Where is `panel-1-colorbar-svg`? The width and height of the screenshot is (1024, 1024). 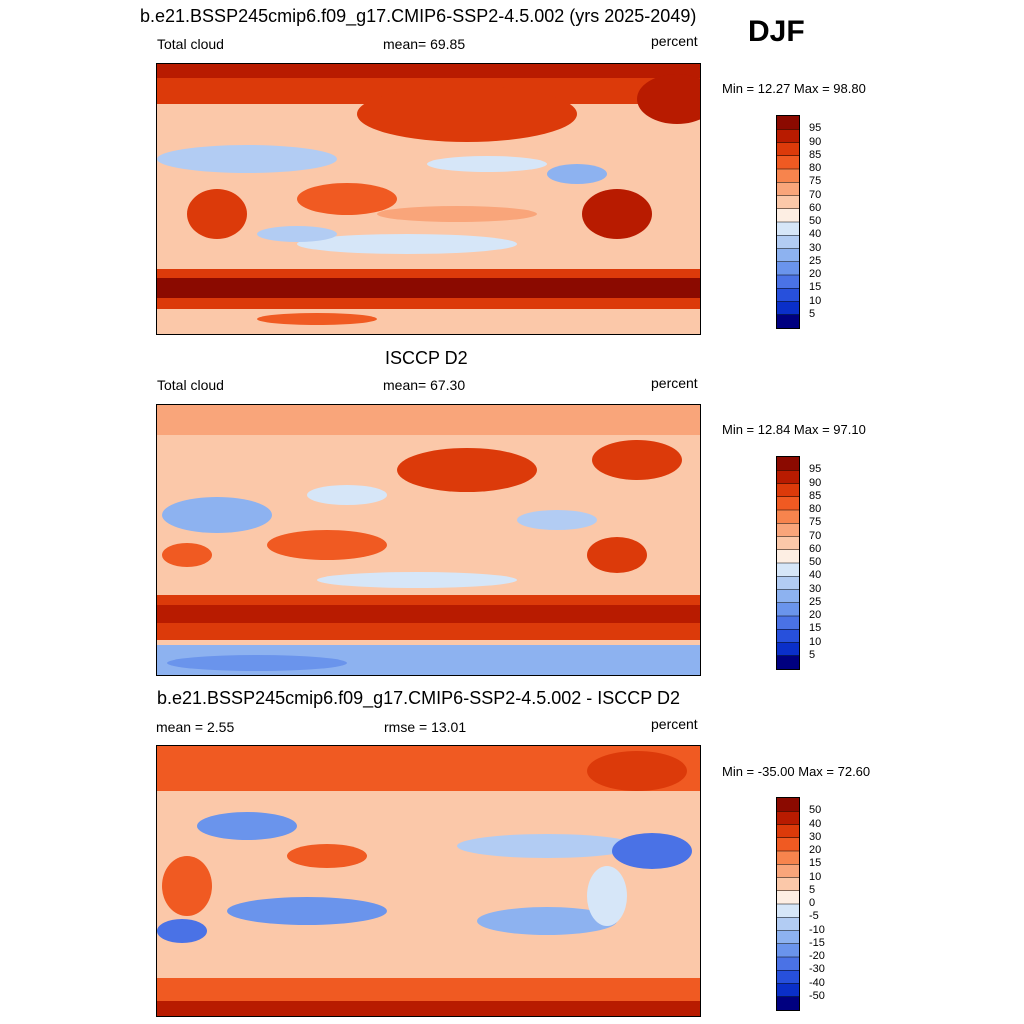
panel-1-colorbar-svg is located at coordinates (788, 222).